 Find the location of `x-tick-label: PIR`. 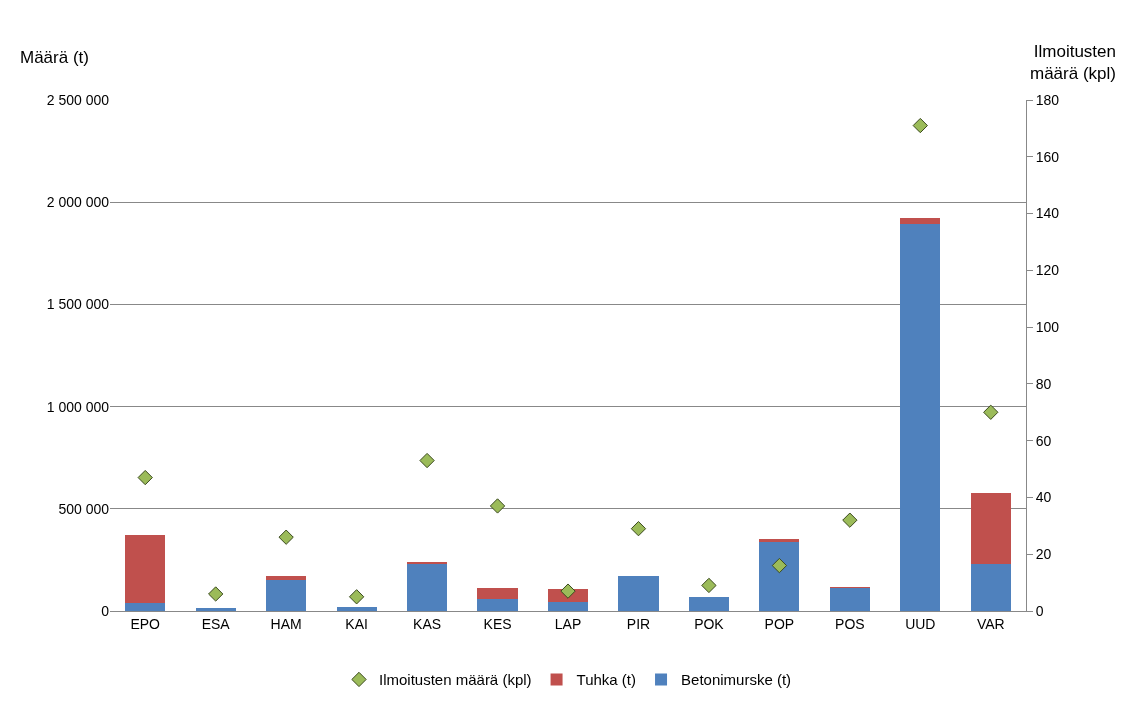

x-tick-label: PIR is located at coordinates (638, 623).